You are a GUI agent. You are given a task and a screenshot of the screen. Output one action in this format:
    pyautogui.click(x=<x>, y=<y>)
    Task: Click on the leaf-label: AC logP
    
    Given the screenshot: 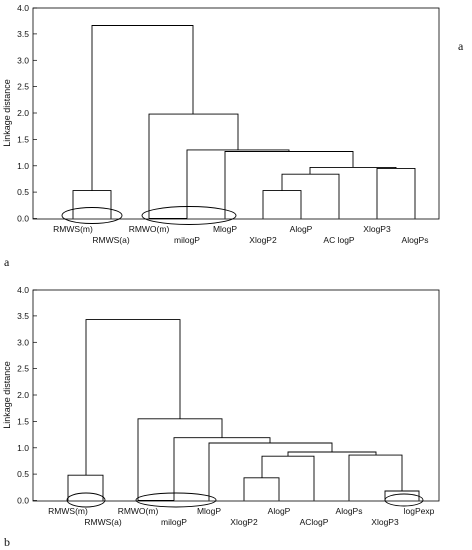 What is the action you would take?
    pyautogui.click(x=339, y=240)
    